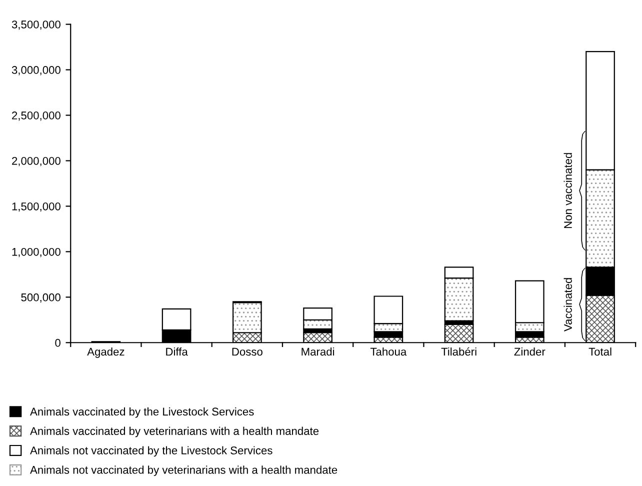  What do you see at coordinates (458, 351) in the screenshot?
I see `x-tick-label: Tilabéri` at bounding box center [458, 351].